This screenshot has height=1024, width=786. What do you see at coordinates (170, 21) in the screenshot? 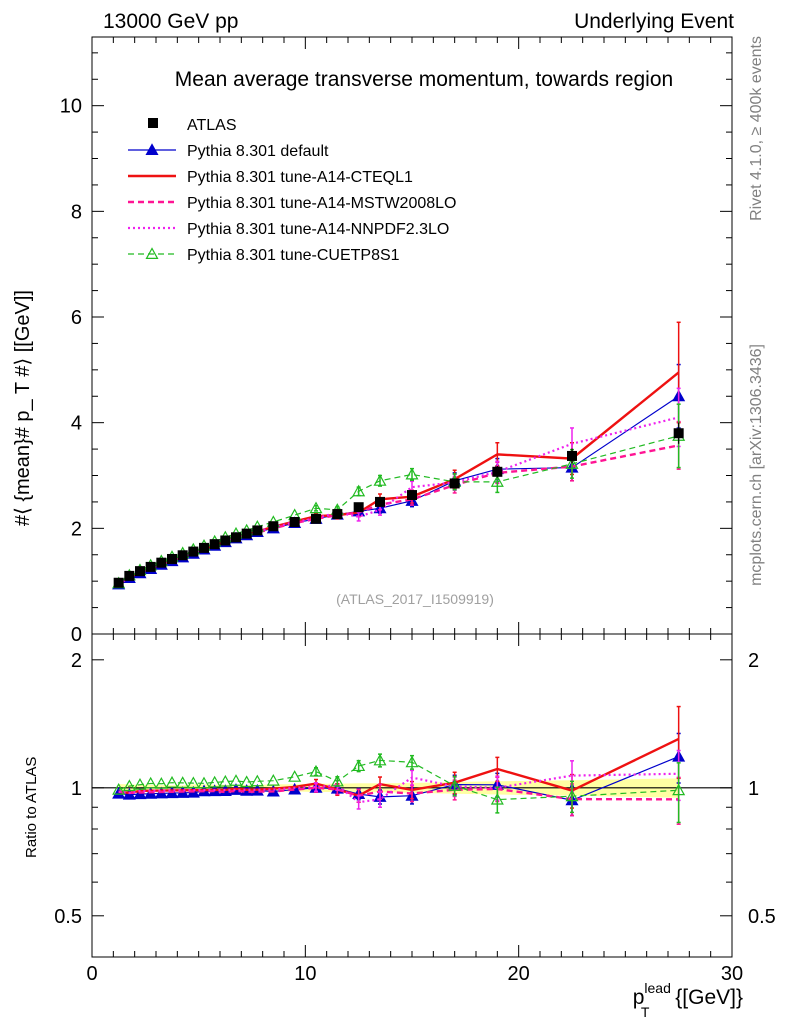
I see `header-left: 13000 GeV pp` at bounding box center [170, 21].